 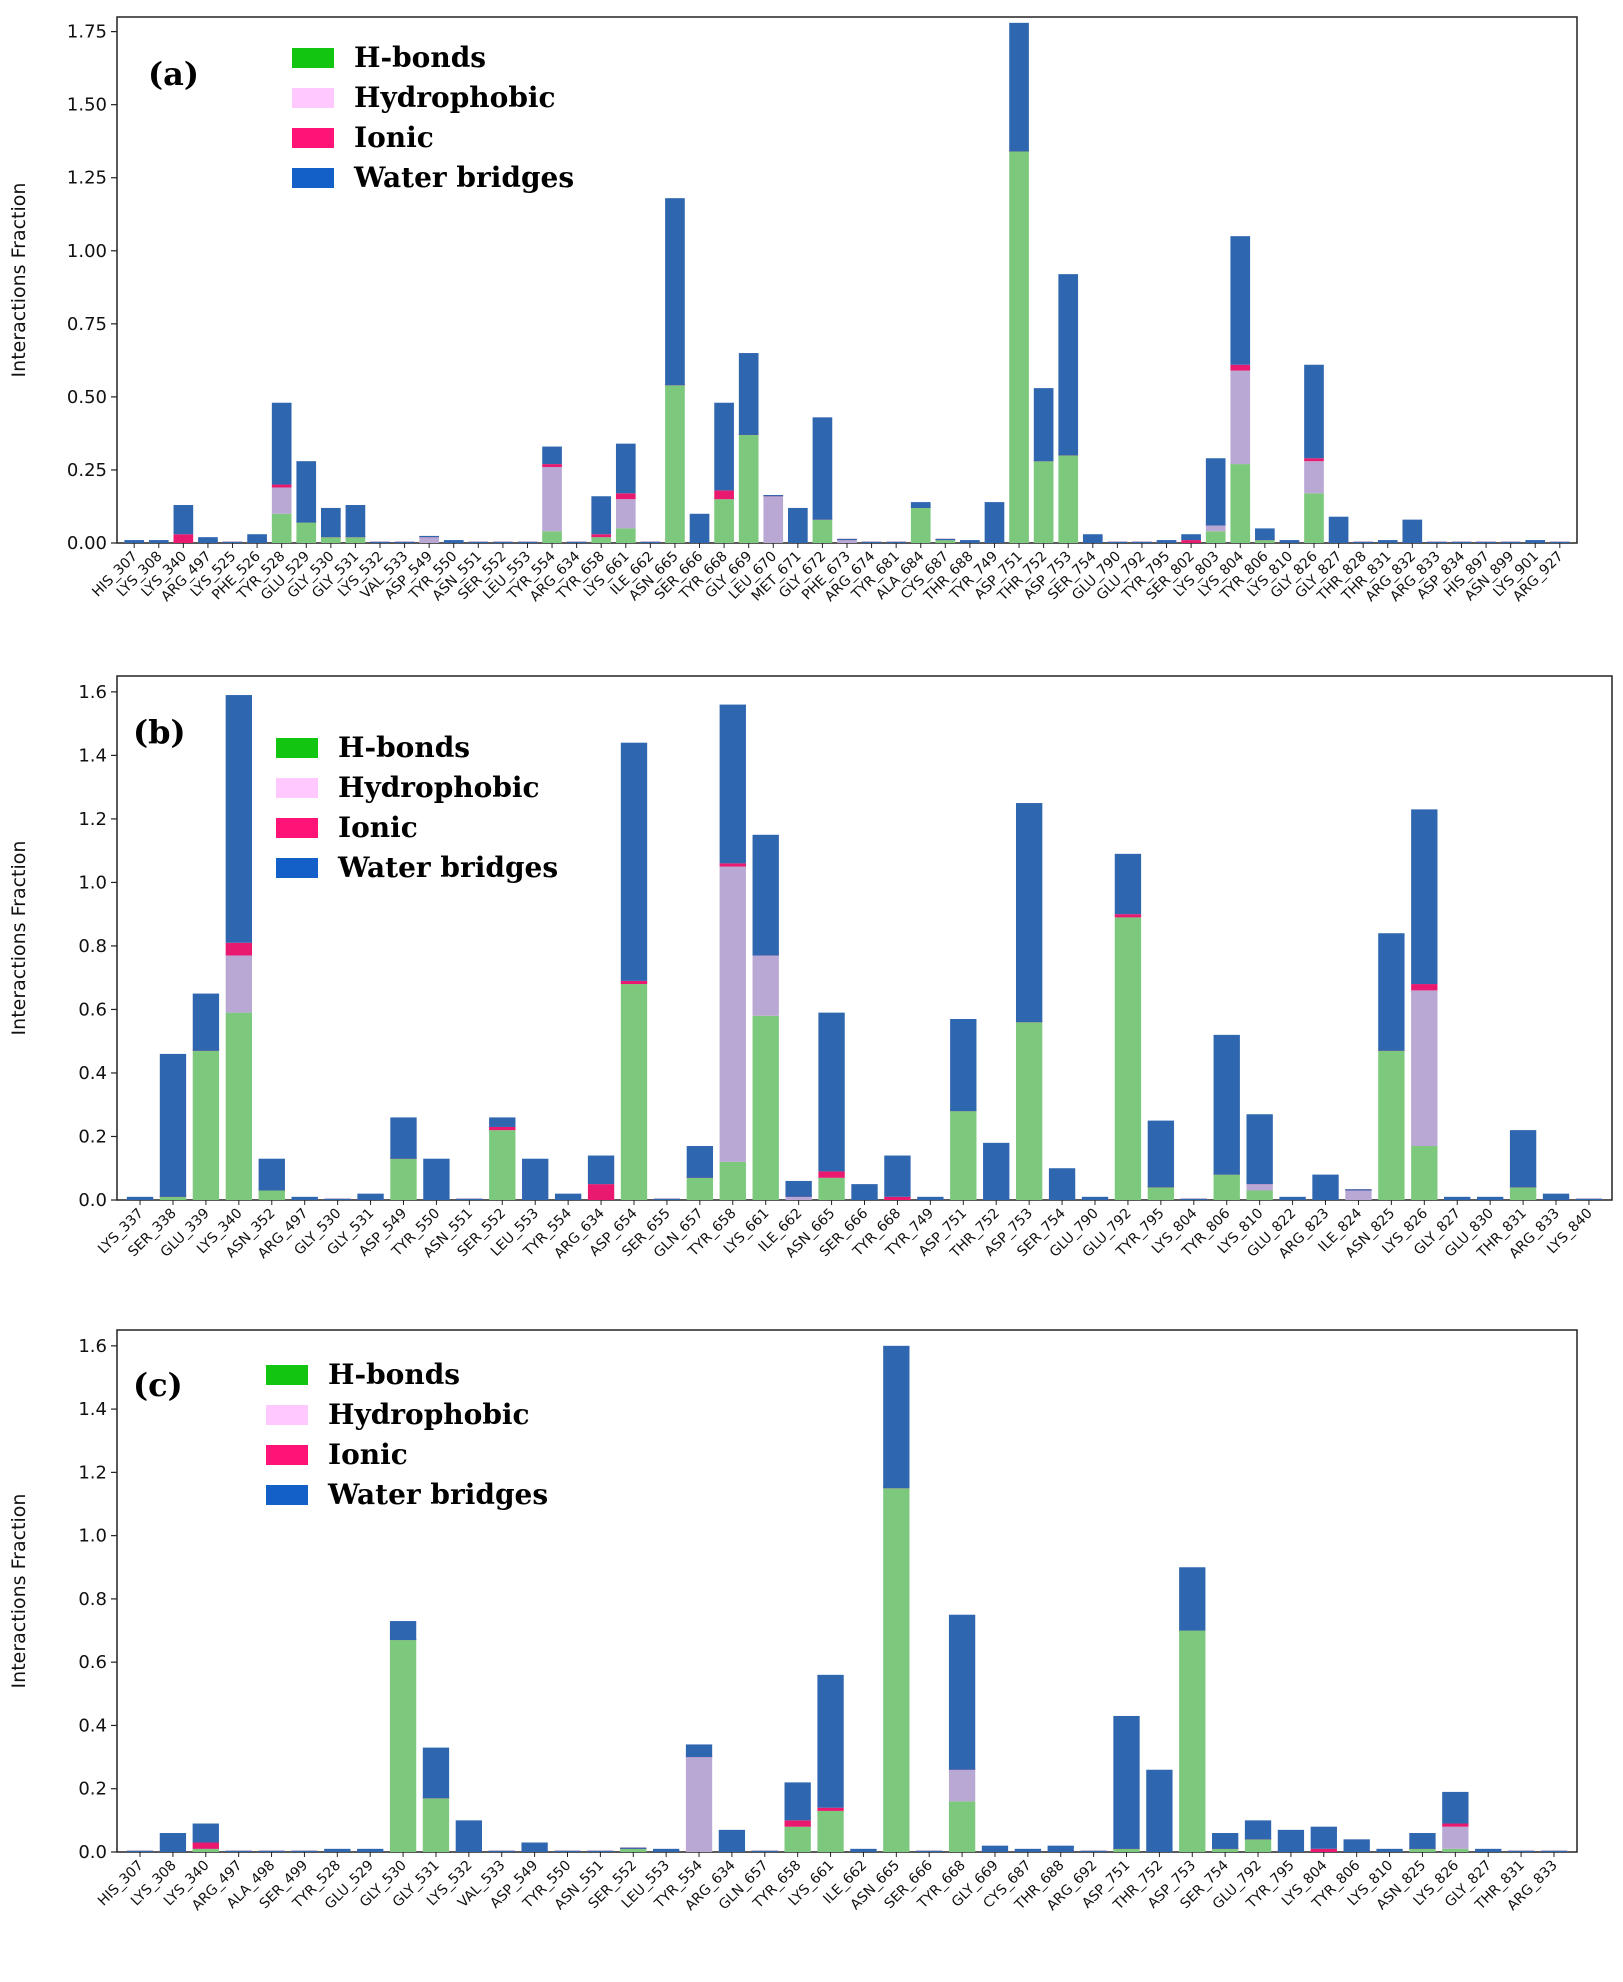 What do you see at coordinates (87, 251) in the screenshot?
I see `y-tick-label: 1.00` at bounding box center [87, 251].